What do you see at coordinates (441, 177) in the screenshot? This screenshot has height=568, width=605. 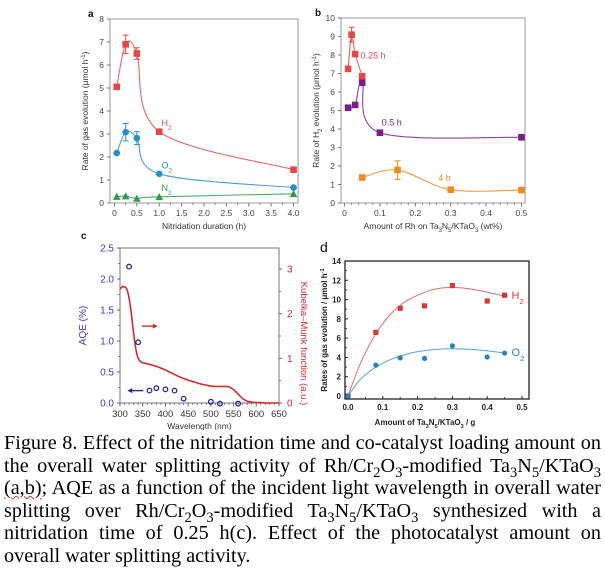 I see `series-4-h: 4 h` at bounding box center [441, 177].